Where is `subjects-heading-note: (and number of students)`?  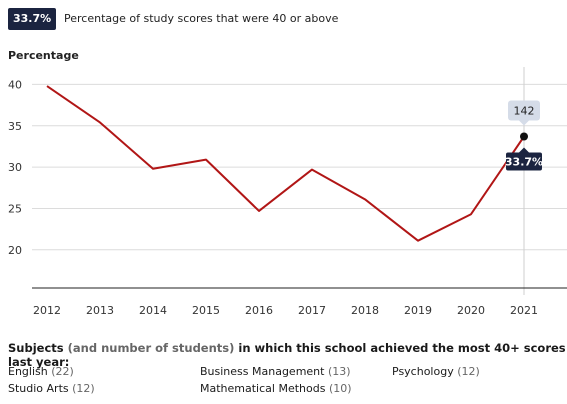 subjects-heading-note: (and number of students) is located at coordinates (151, 348).